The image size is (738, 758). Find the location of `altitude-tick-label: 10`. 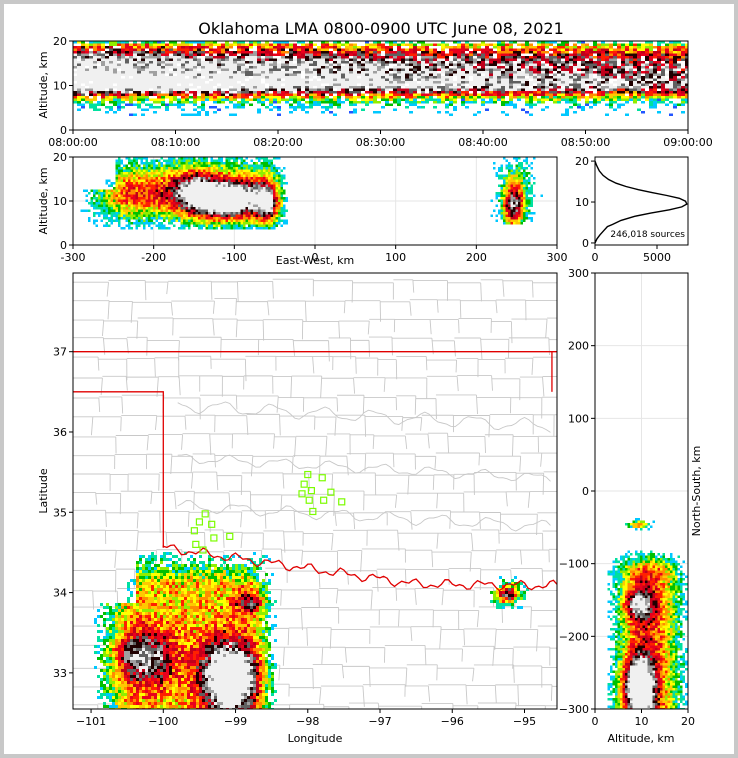

altitude-tick-label: 10 is located at coordinates (60, 86).